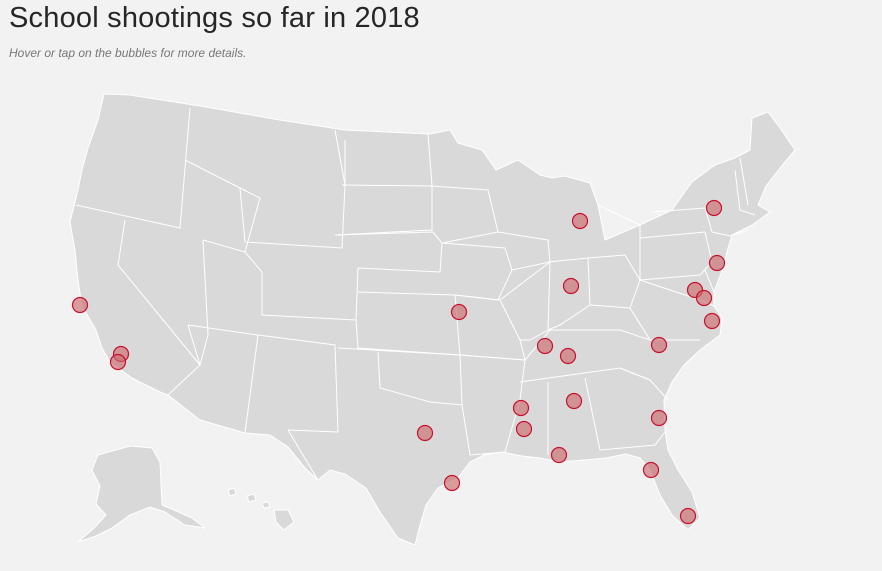 The image size is (882, 571). I want to click on alaska-shape, so click(141, 494).